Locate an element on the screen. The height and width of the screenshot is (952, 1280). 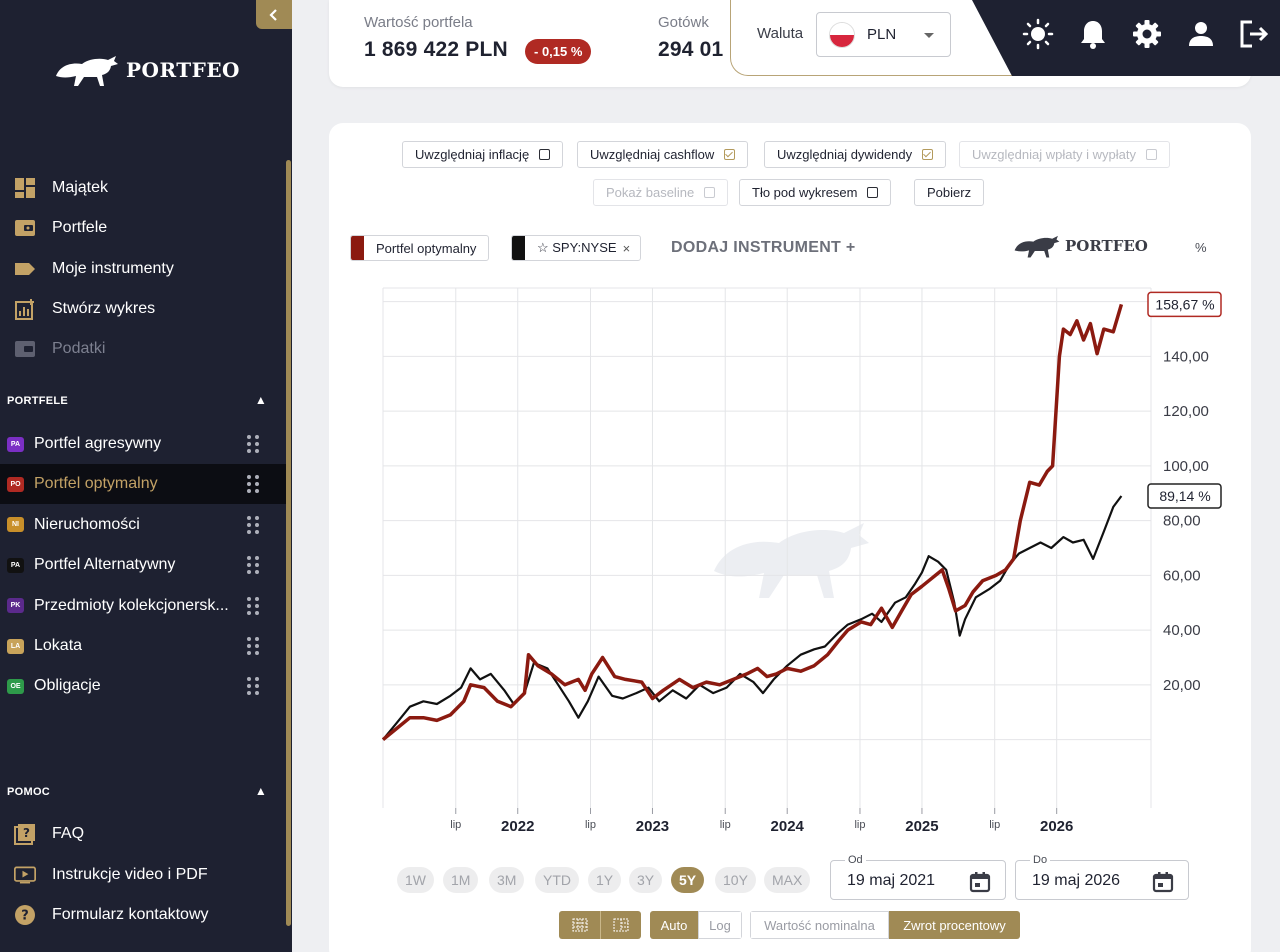
currency-select: PLN is located at coordinates (883, 34).